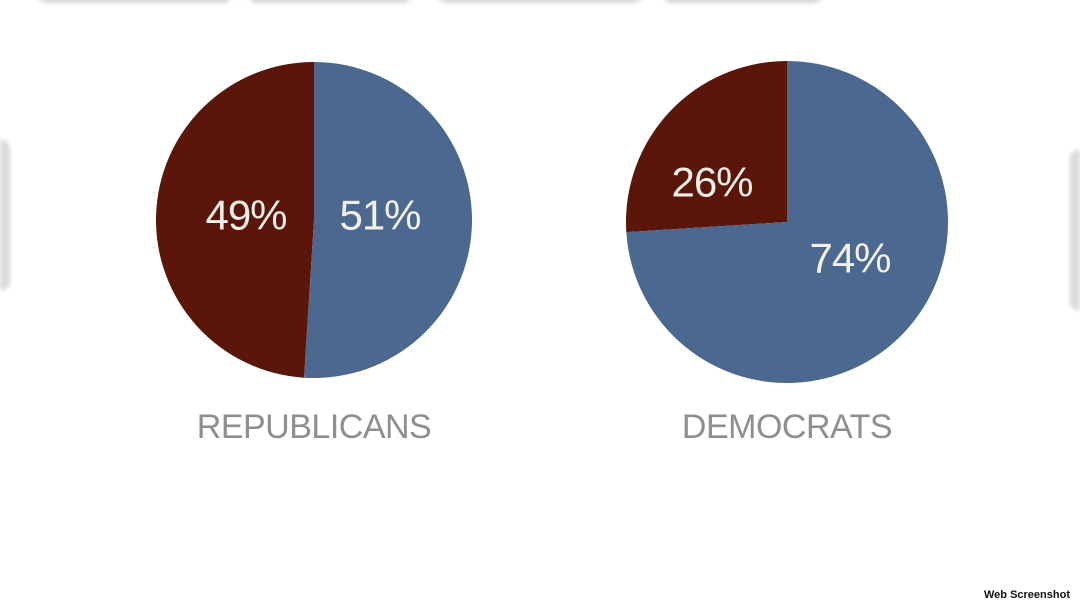 The width and height of the screenshot is (1080, 608). I want to click on pie-republicans-label: REPUBLICANS, so click(314, 427).